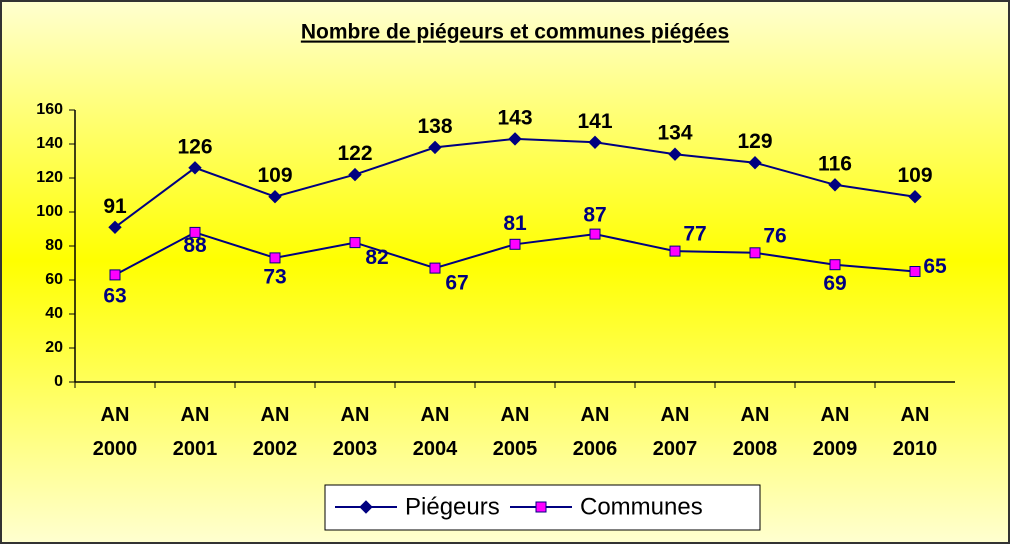  What do you see at coordinates (274, 276) in the screenshot?
I see `data-label: 73` at bounding box center [274, 276].